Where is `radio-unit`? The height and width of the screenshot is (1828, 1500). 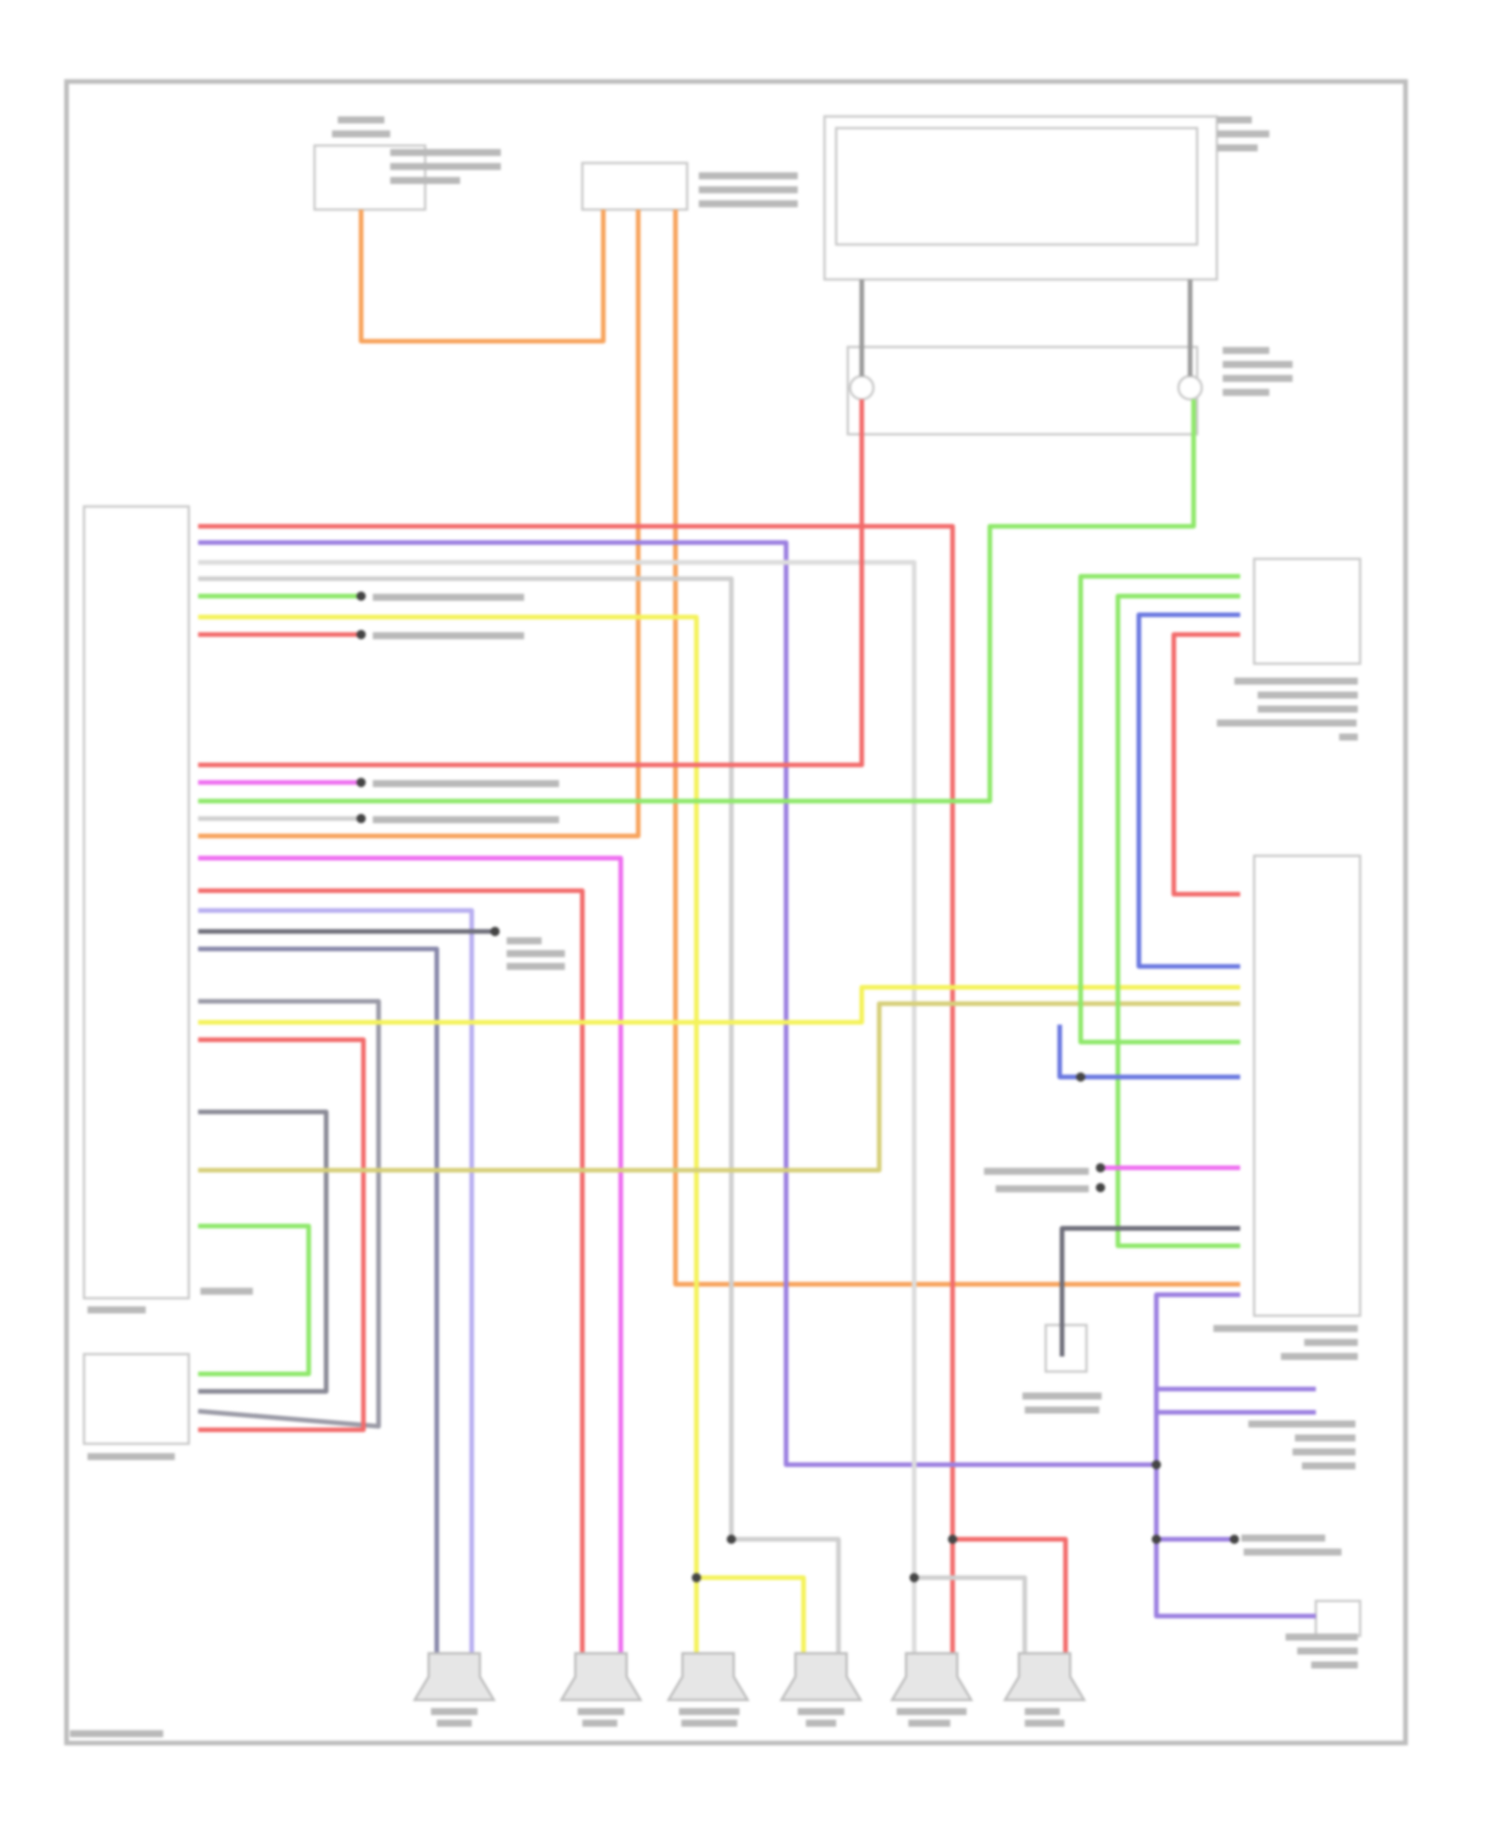
radio-unit is located at coordinates (136, 902).